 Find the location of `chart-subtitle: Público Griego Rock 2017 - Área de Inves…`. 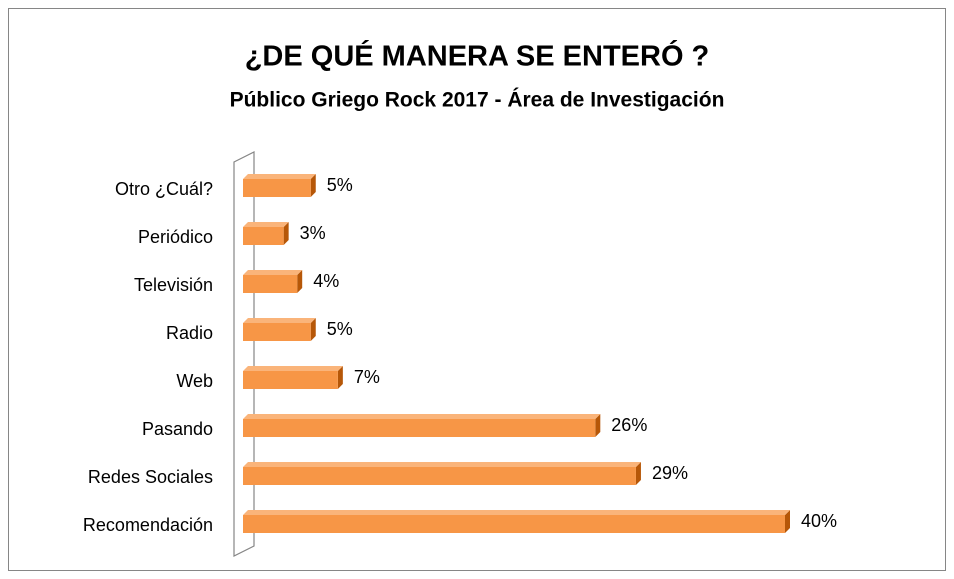

chart-subtitle: Público Griego Rock 2017 - Área de Inves… is located at coordinates (477, 100).